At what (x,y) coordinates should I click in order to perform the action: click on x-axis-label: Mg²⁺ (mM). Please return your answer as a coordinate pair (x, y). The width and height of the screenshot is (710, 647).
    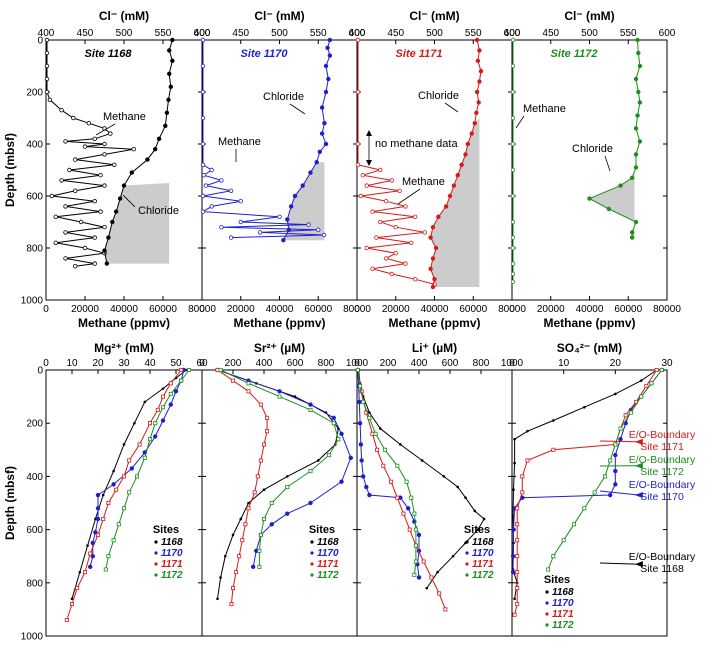
    Looking at the image, I should click on (124, 348).